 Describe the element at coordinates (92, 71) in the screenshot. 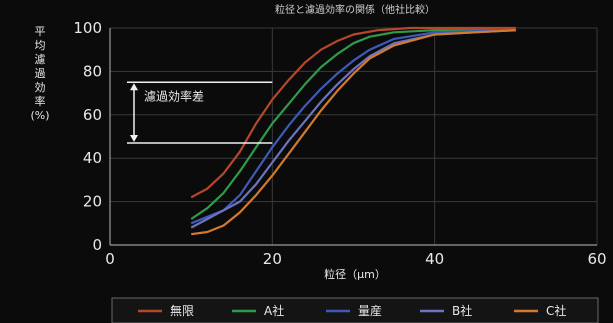

I see `y-tick-label: 80` at that location.